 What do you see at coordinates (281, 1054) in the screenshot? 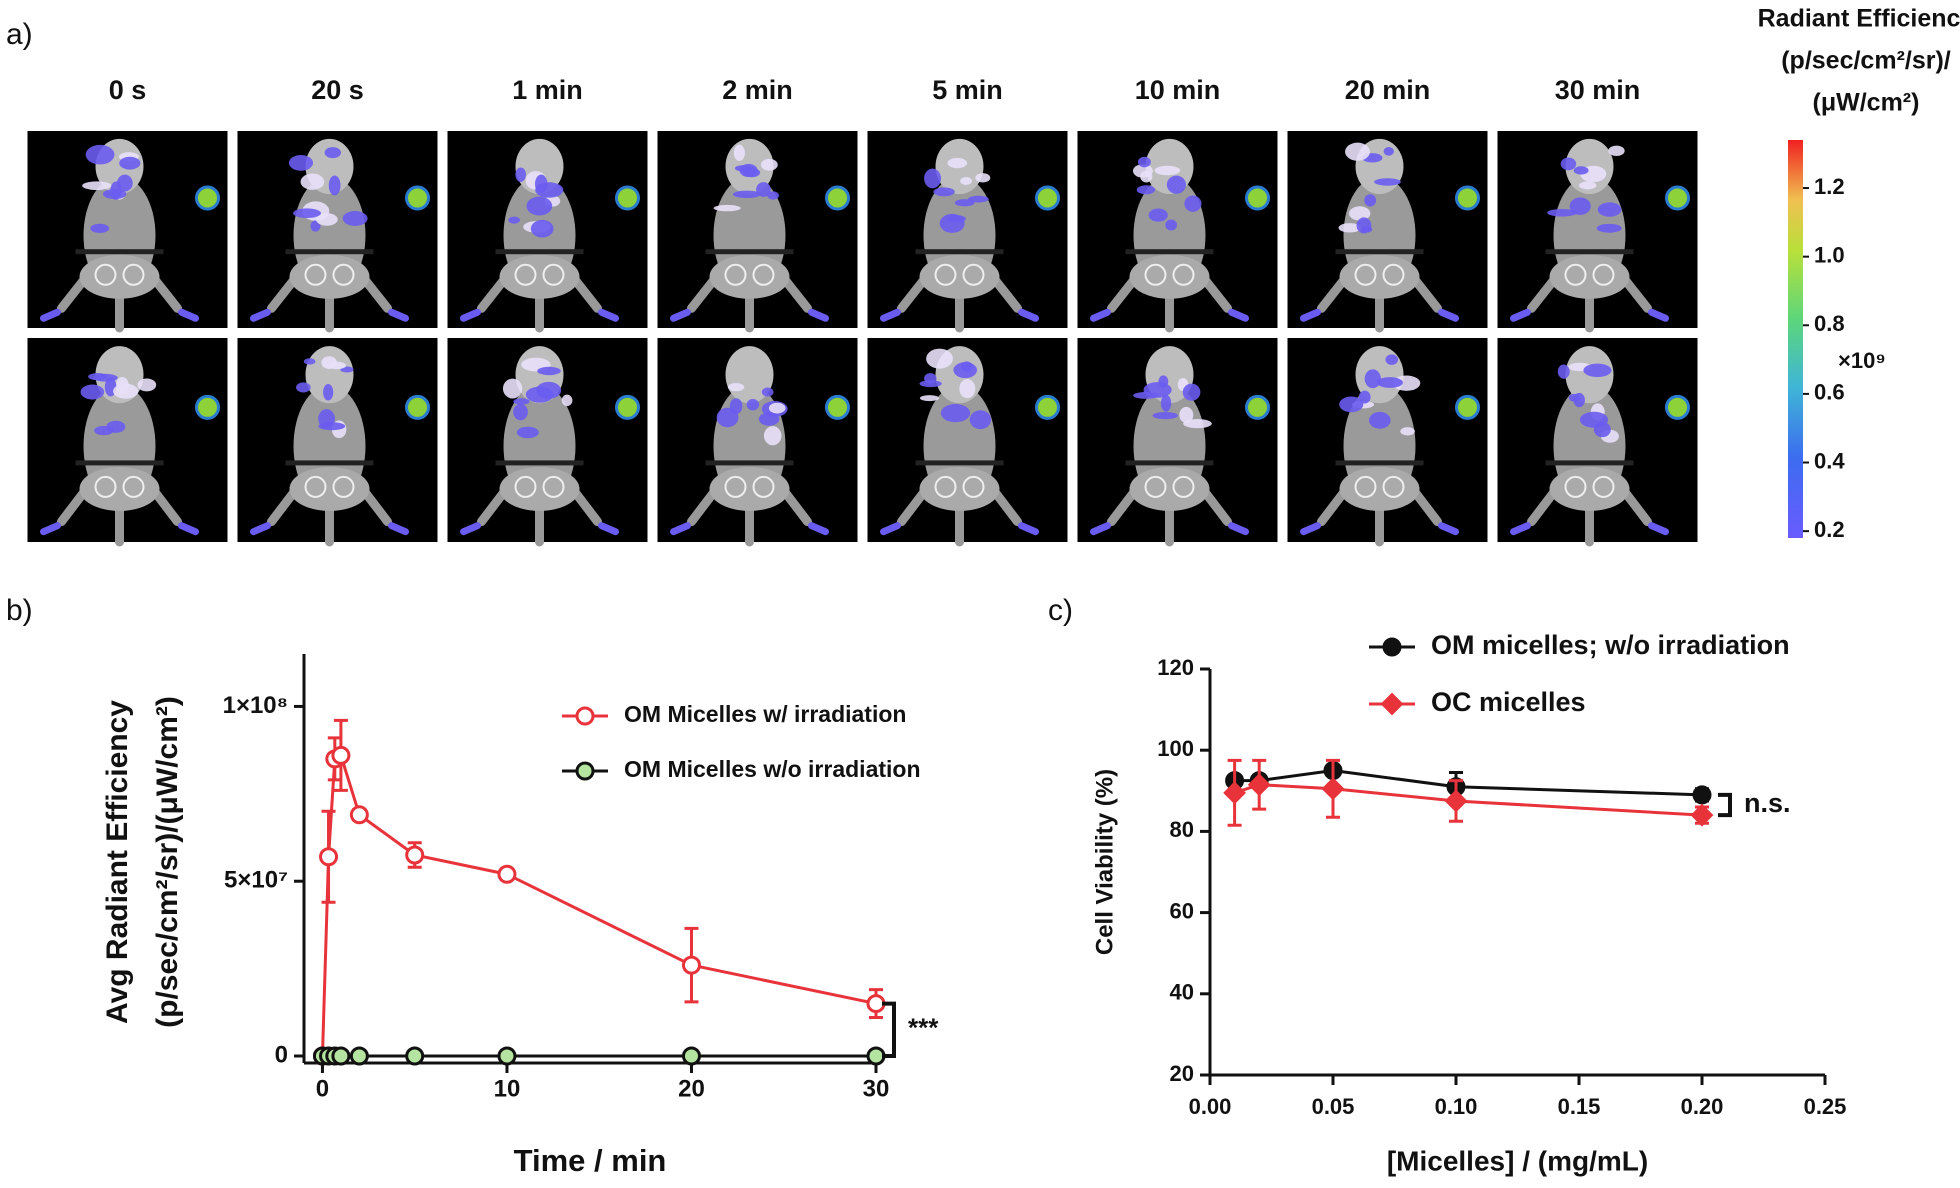
I see `y-tick-label: 0` at bounding box center [281, 1054].